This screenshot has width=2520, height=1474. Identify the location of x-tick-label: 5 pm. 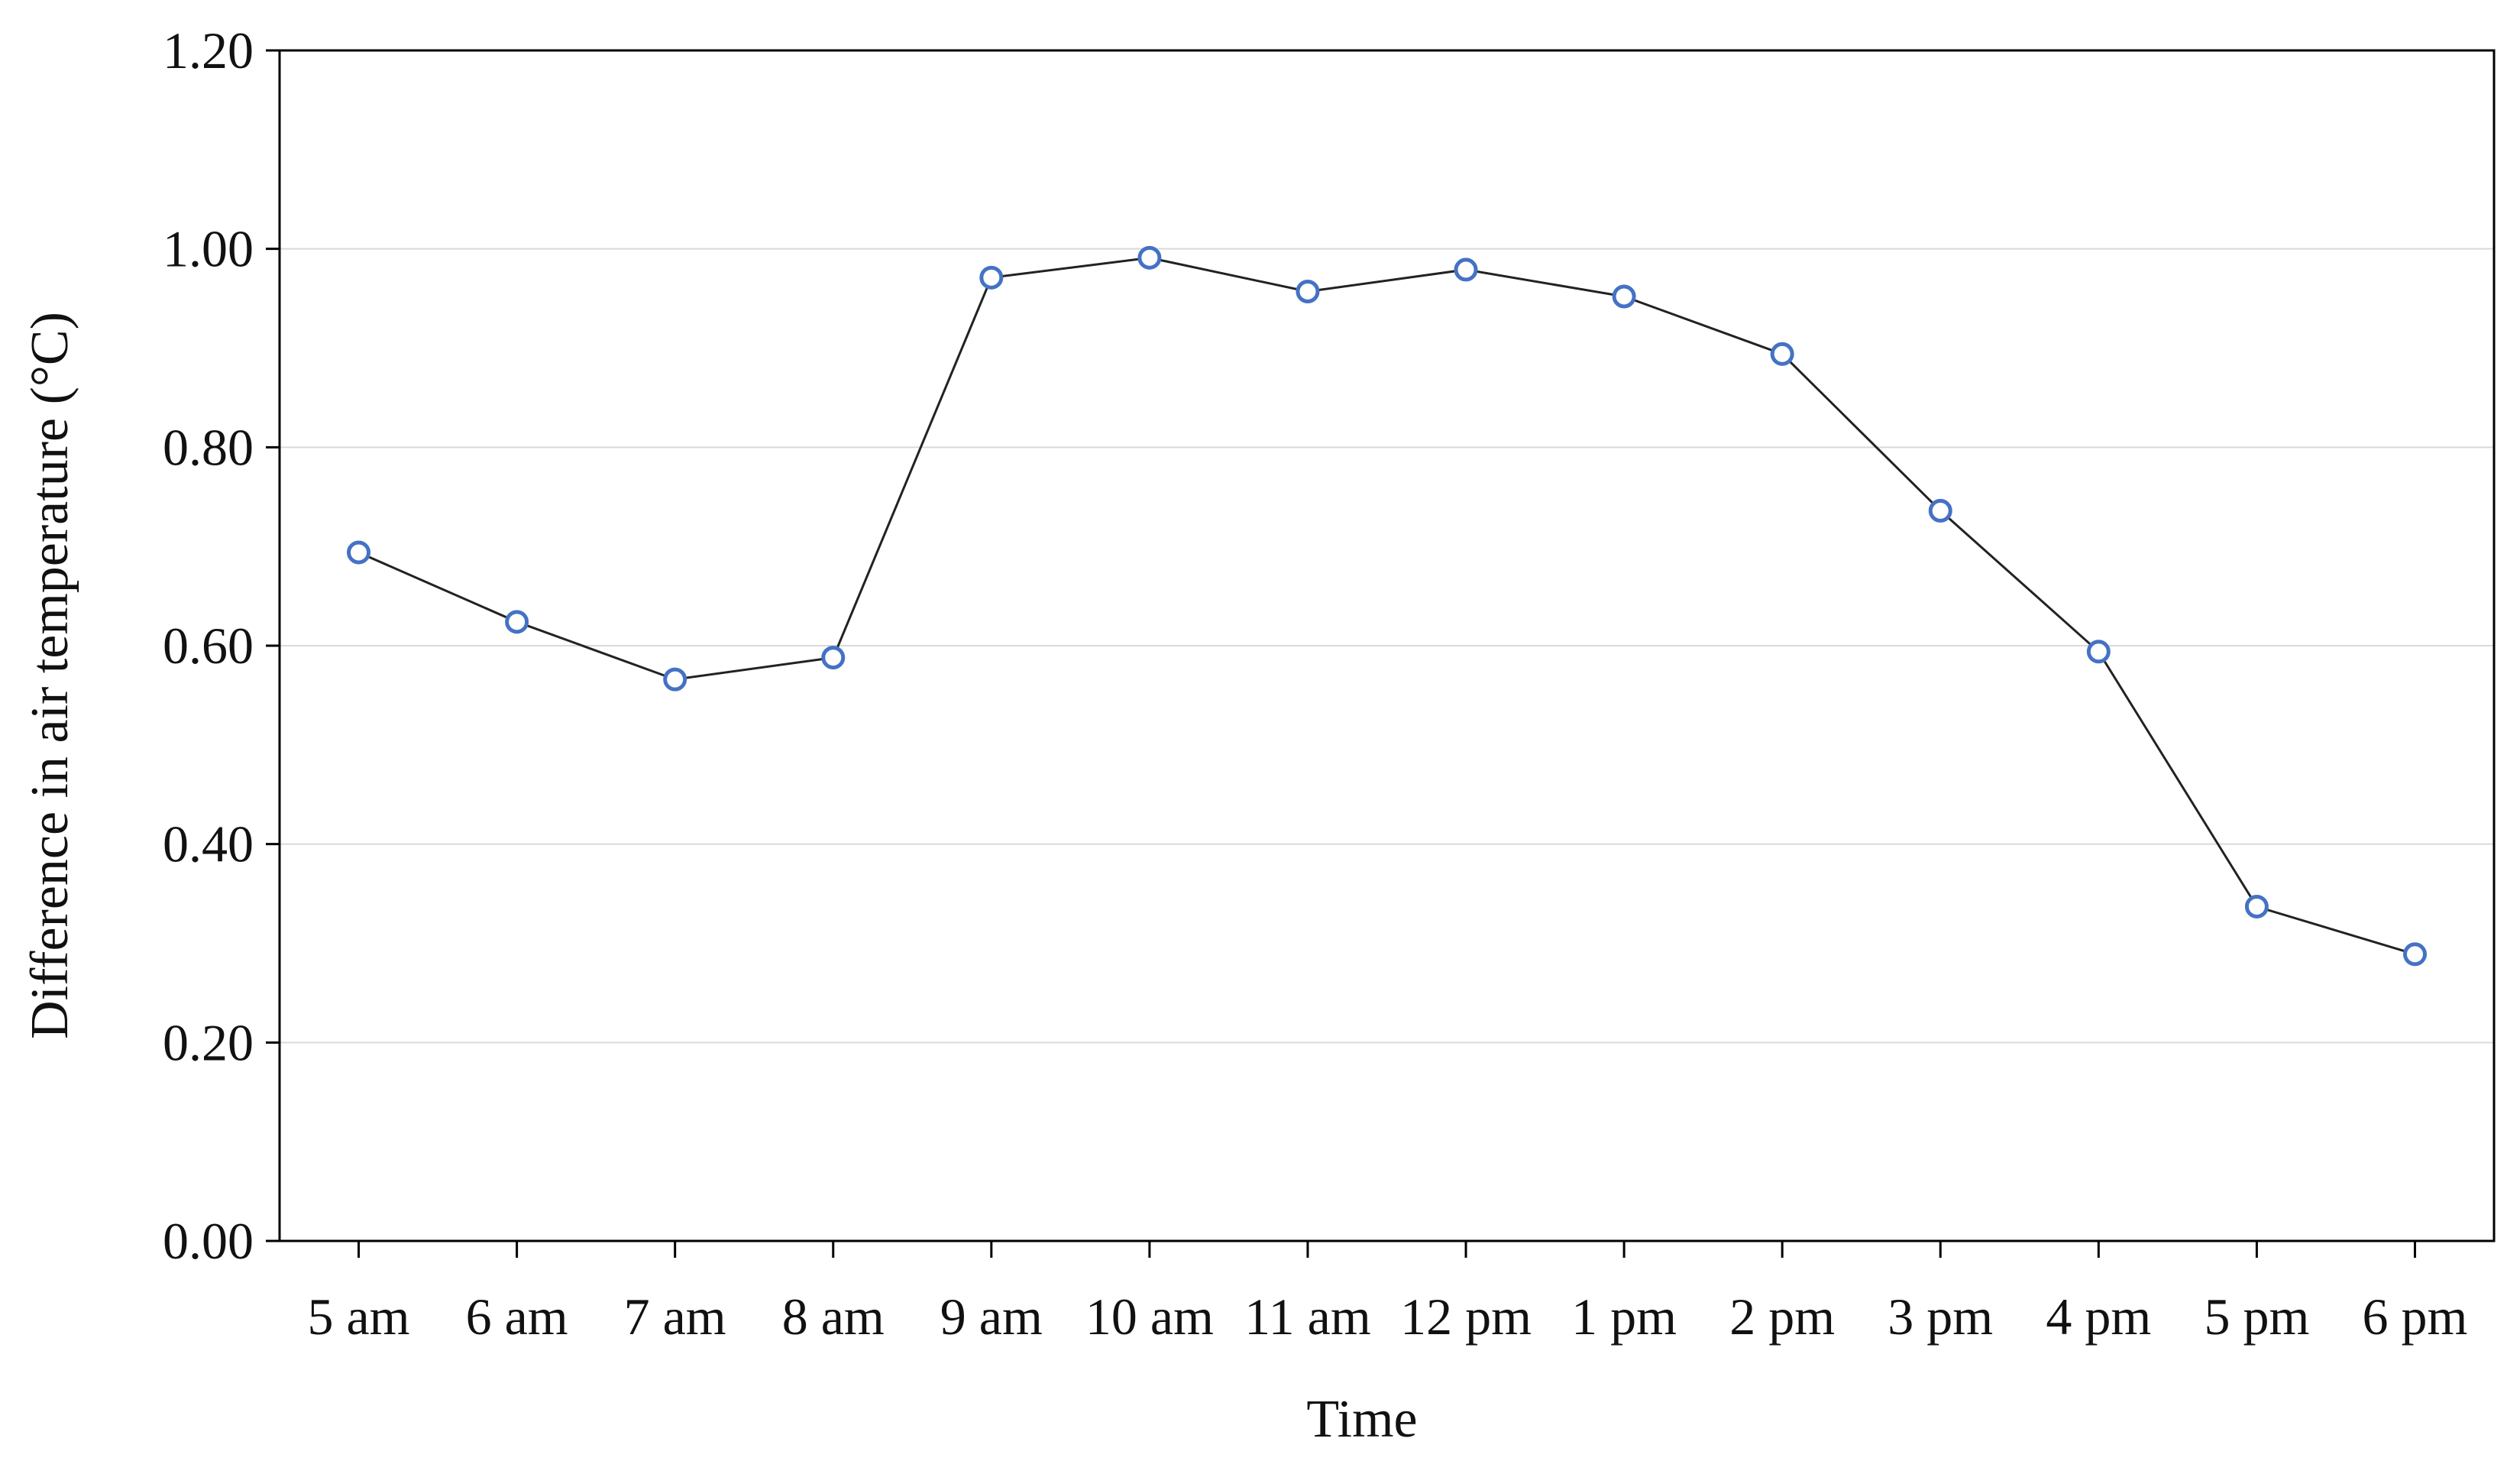
(2257, 1317).